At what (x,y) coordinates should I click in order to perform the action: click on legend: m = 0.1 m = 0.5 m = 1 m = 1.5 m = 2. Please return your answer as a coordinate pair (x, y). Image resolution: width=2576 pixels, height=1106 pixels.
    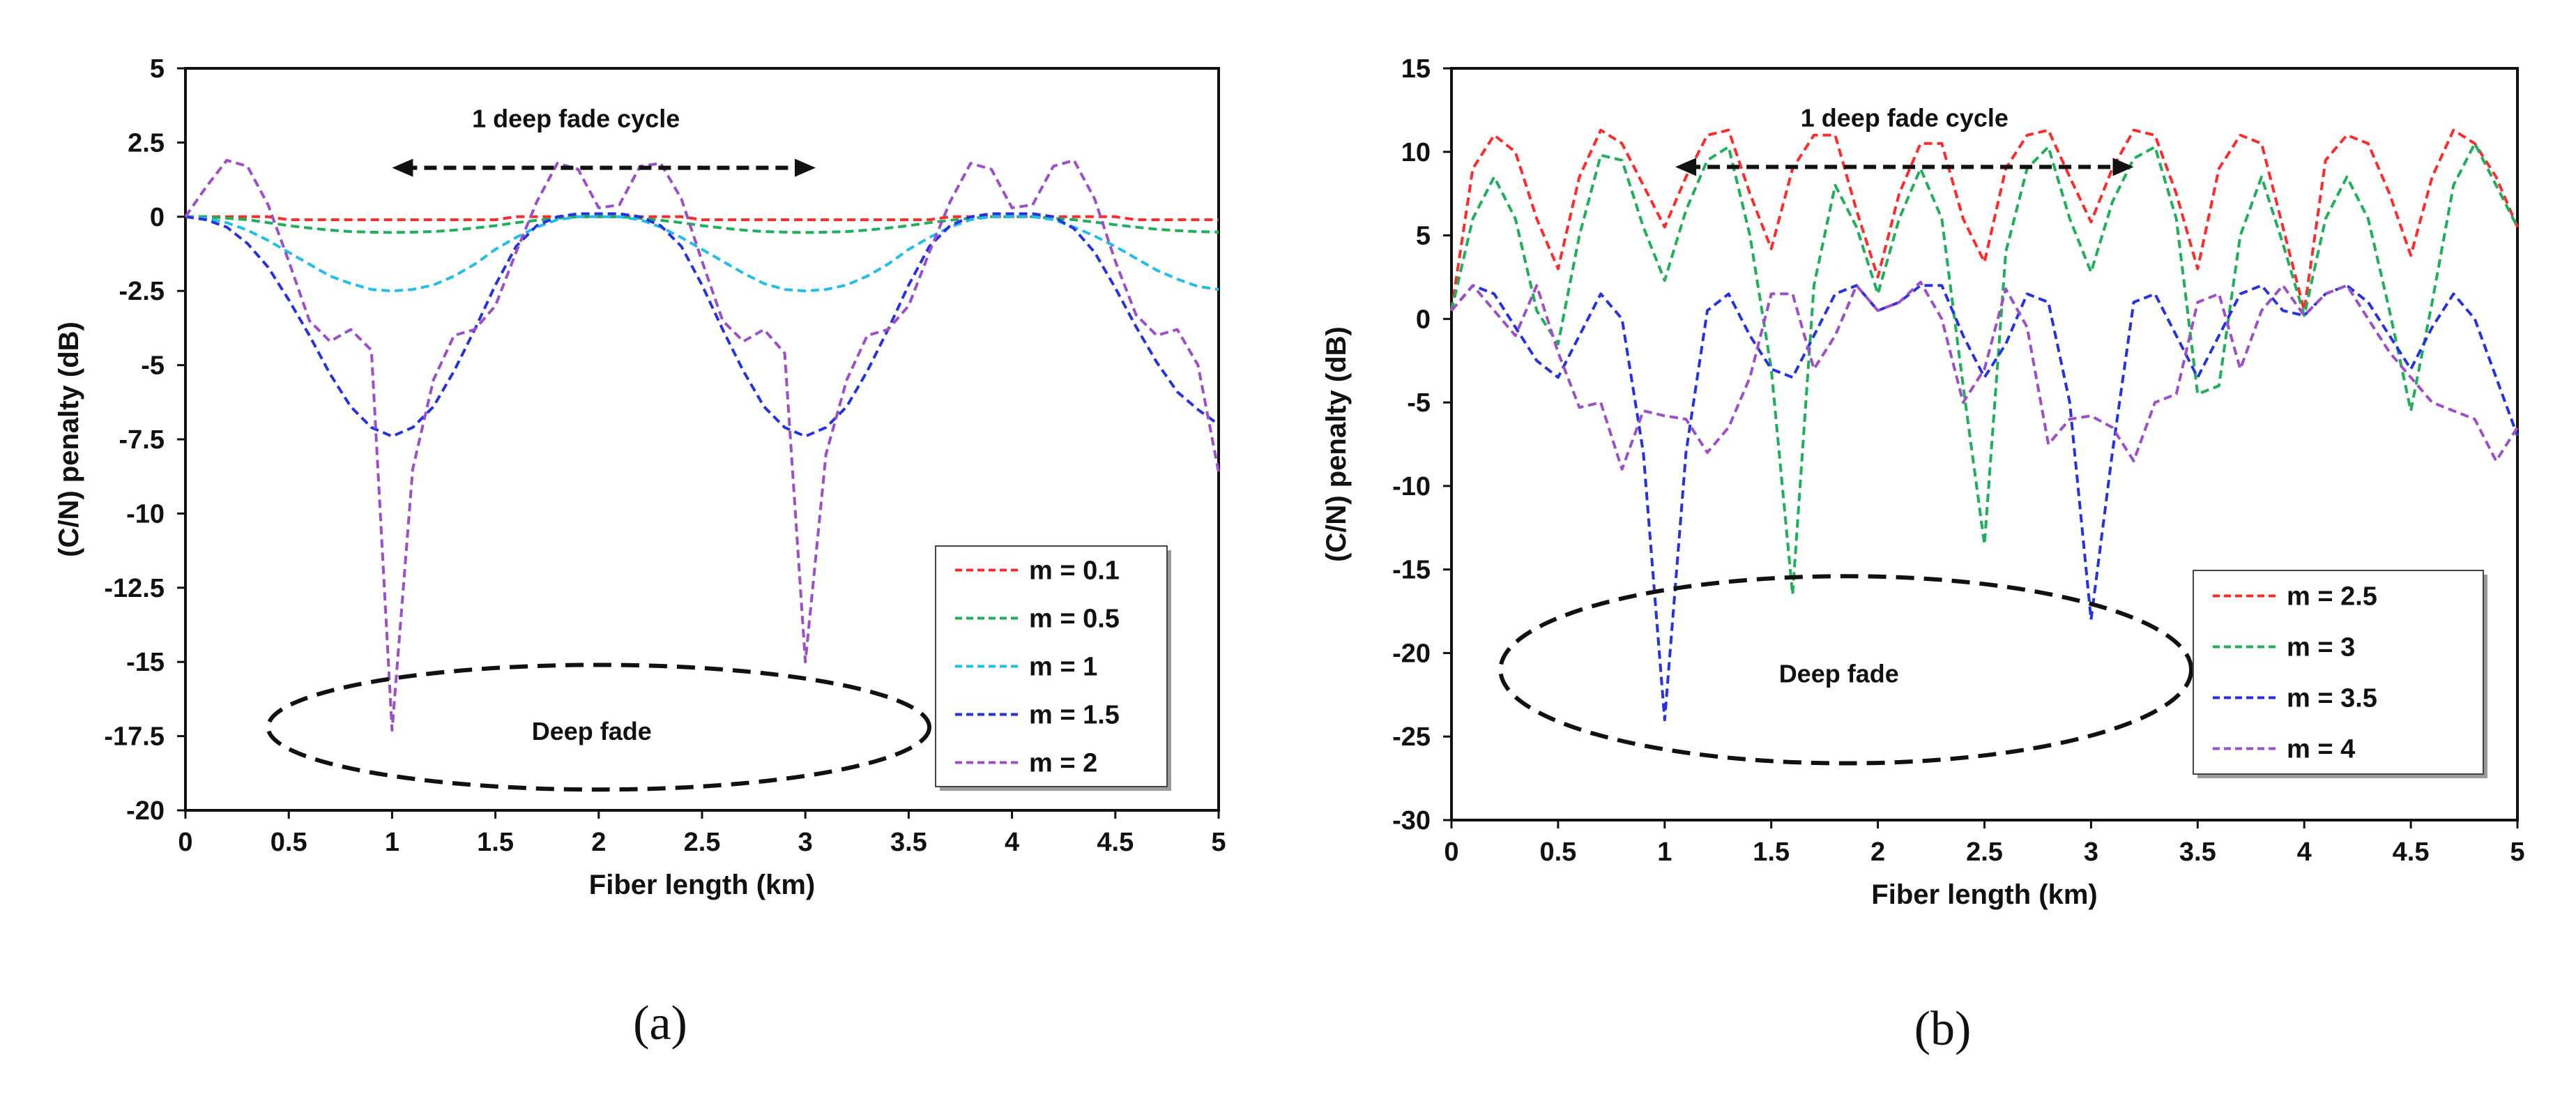
    Looking at the image, I should click on (1053, 668).